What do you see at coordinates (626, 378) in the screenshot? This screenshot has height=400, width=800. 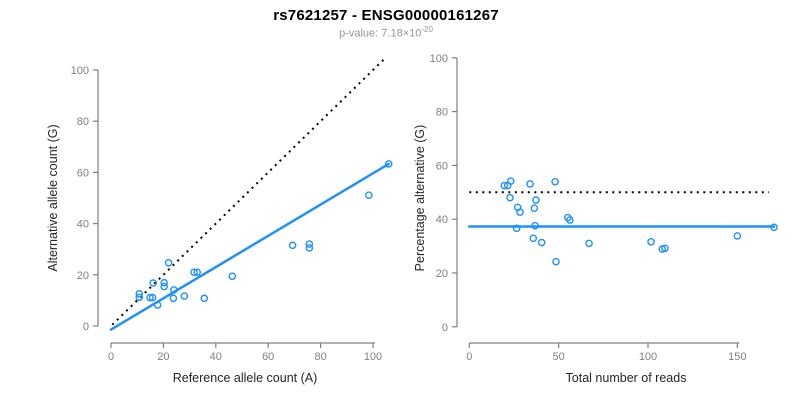 I see `x-axis-title: Total number of reads` at bounding box center [626, 378].